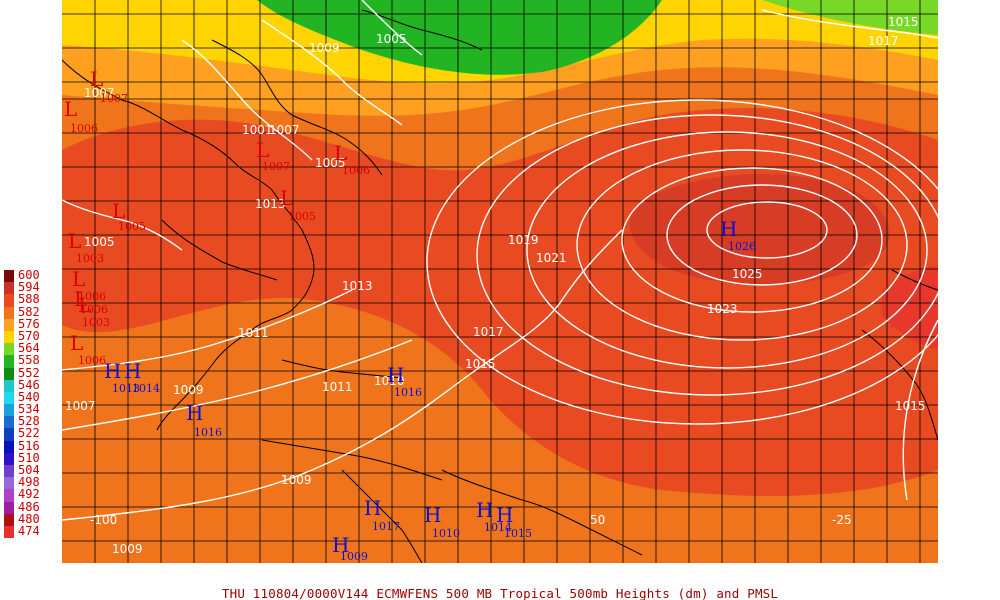 The image size is (1000, 600). What do you see at coordinates (523, 240) in the screenshot?
I see `isobar-label: 1019` at bounding box center [523, 240].